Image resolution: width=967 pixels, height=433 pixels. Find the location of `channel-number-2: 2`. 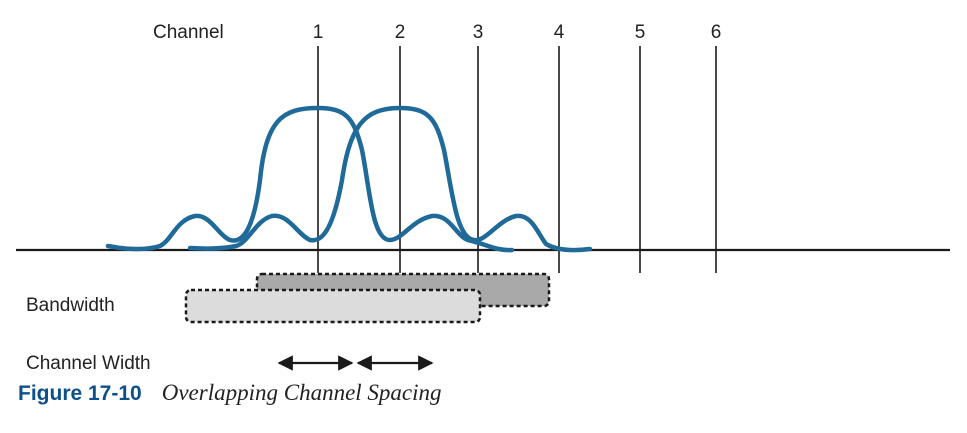

channel-number-2: 2 is located at coordinates (400, 32).